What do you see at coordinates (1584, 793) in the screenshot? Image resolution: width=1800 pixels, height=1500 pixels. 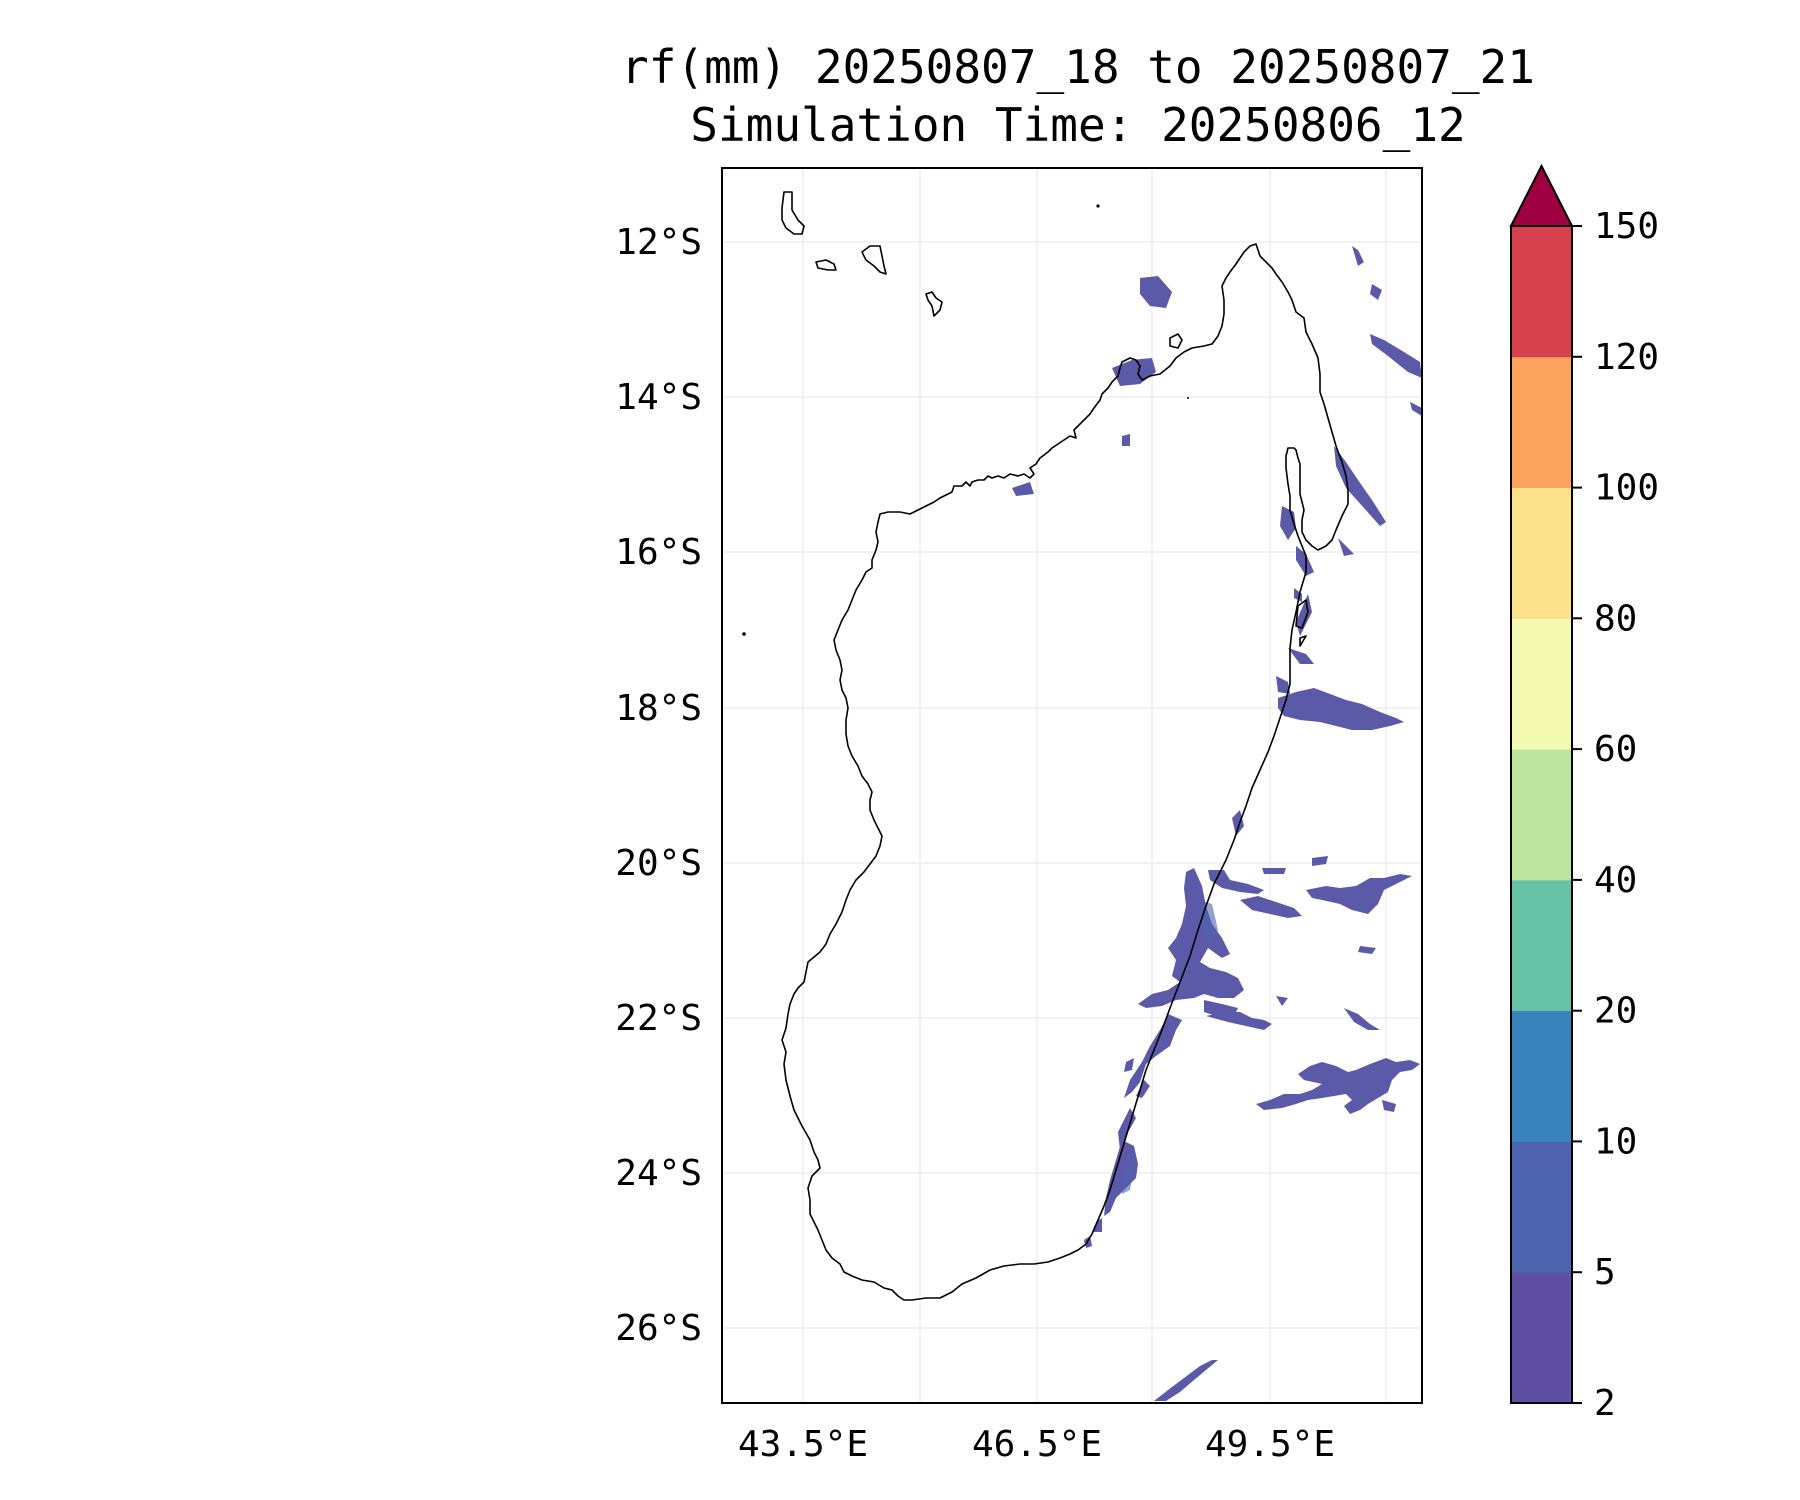 I see `colorbar: 2 5 10 20 40 60 80 100 120 150` at bounding box center [1584, 793].